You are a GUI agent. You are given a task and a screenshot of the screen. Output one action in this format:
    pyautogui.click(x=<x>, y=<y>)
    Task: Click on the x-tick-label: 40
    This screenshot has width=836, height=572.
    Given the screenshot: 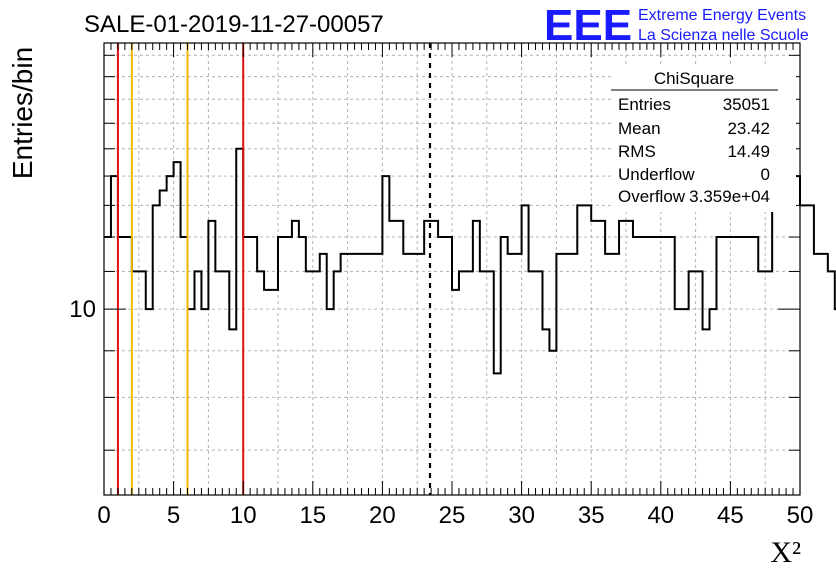 What is the action you would take?
    pyautogui.click(x=660, y=515)
    